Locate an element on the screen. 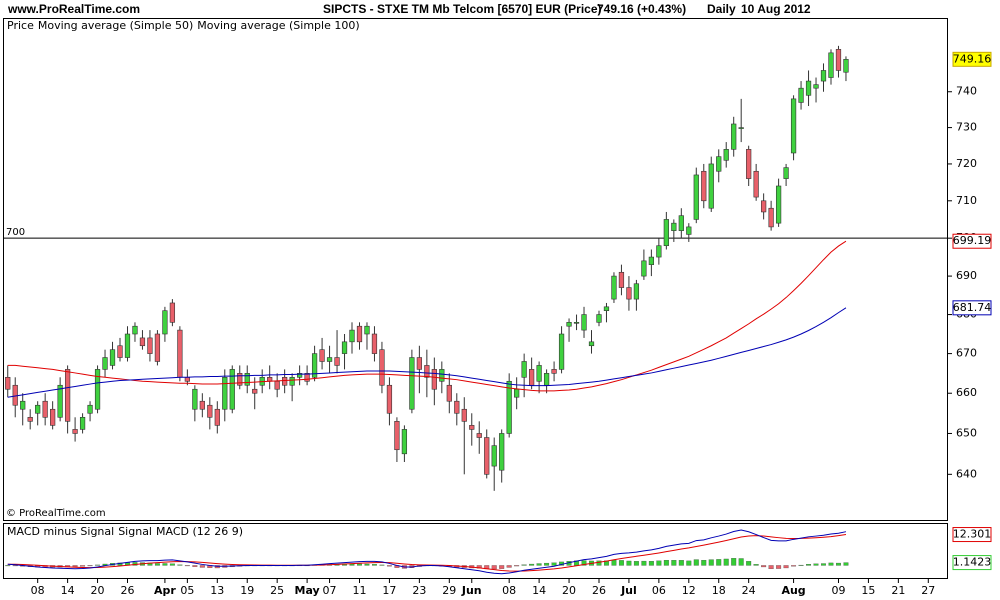 The width and height of the screenshot is (1000, 600). x-tick-label: 17 is located at coordinates (389, 590).